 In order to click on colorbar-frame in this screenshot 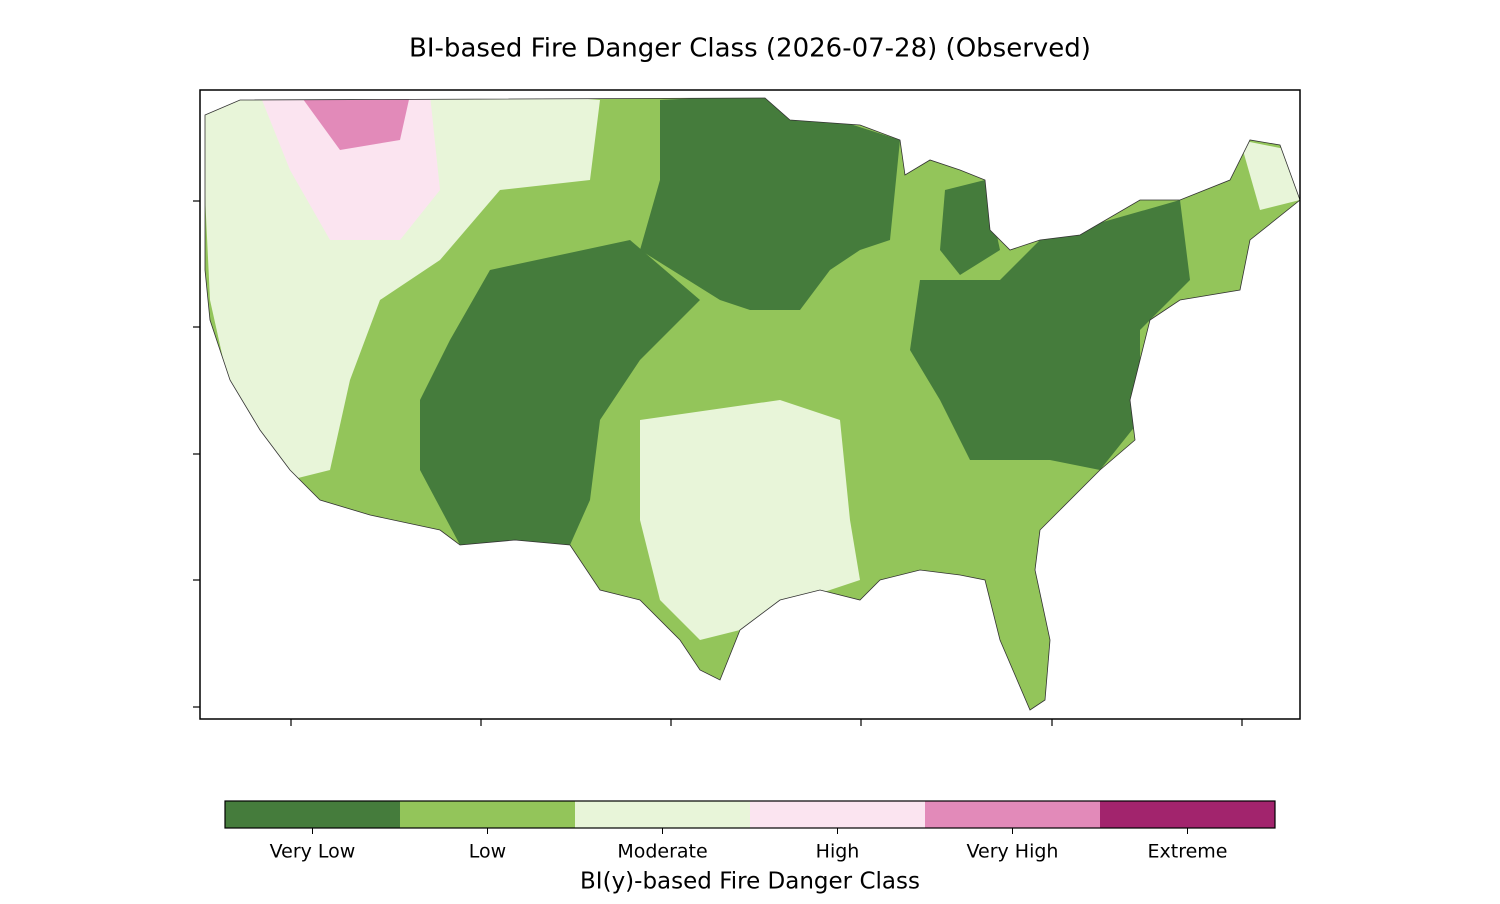, I will do `click(750, 814)`.